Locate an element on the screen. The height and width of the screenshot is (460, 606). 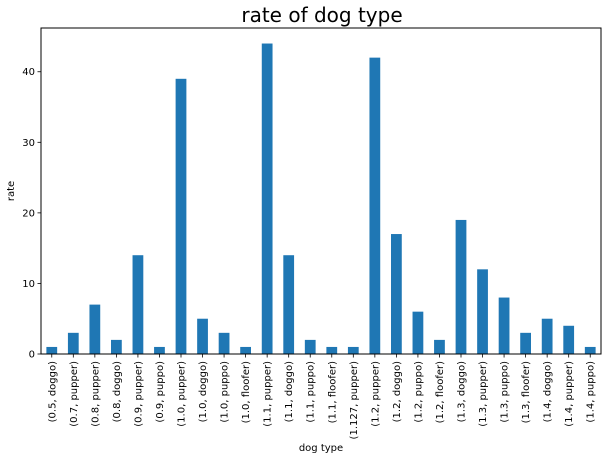
x-tick-label-18: (1.2, floofer) is located at coordinates (440, 392).